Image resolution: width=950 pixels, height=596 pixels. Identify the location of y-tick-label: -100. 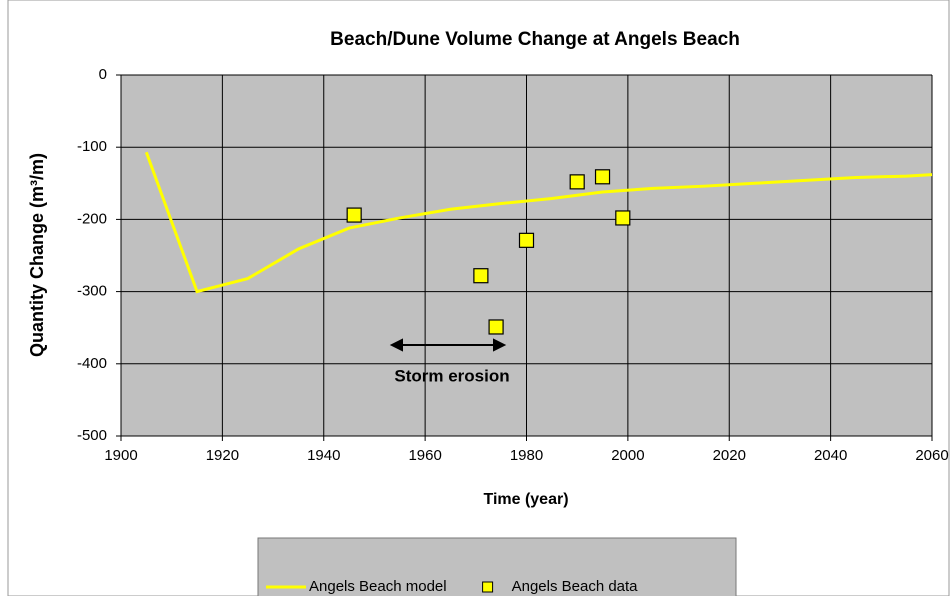
(92, 146).